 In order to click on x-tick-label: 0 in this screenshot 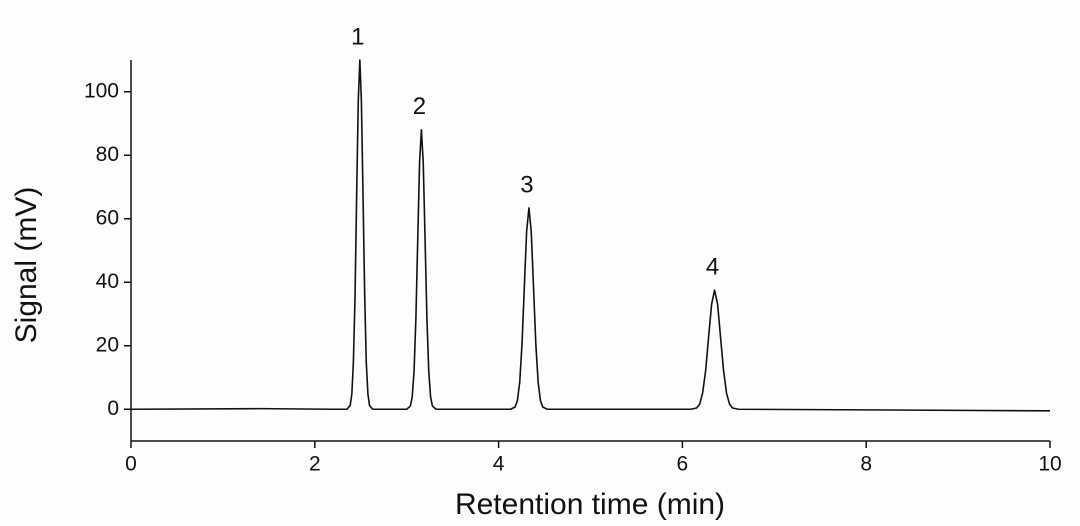, I will do `click(131, 464)`.